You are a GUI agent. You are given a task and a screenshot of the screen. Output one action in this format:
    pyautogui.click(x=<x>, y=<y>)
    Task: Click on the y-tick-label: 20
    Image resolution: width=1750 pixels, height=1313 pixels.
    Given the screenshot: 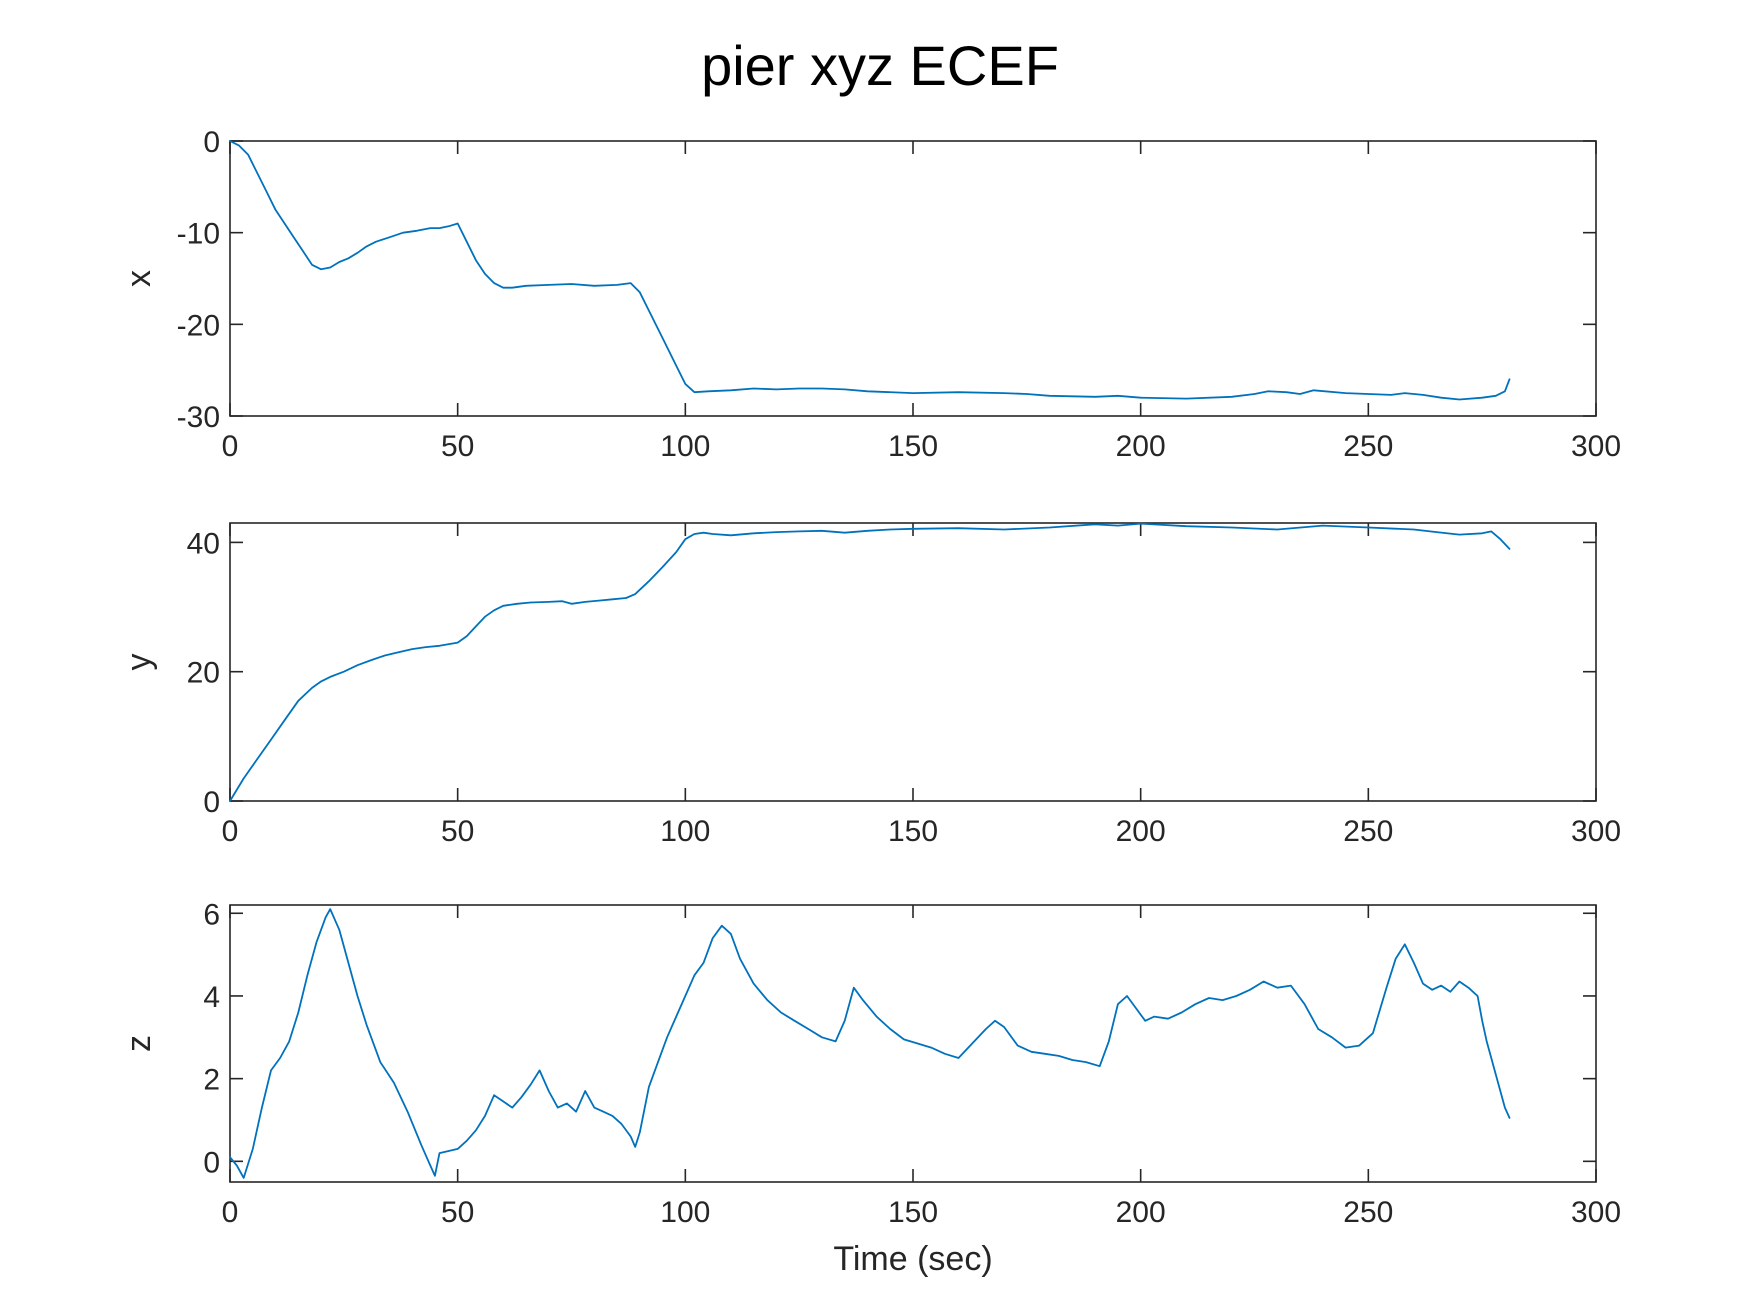 What is the action you would take?
    pyautogui.click(x=203, y=673)
    